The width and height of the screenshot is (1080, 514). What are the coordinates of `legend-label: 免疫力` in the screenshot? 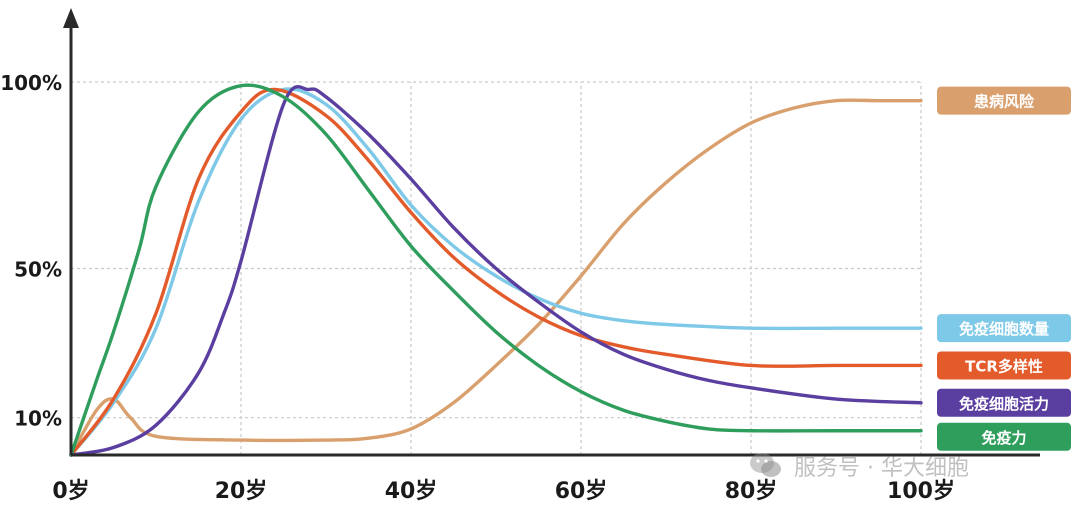 It's located at (1003, 438).